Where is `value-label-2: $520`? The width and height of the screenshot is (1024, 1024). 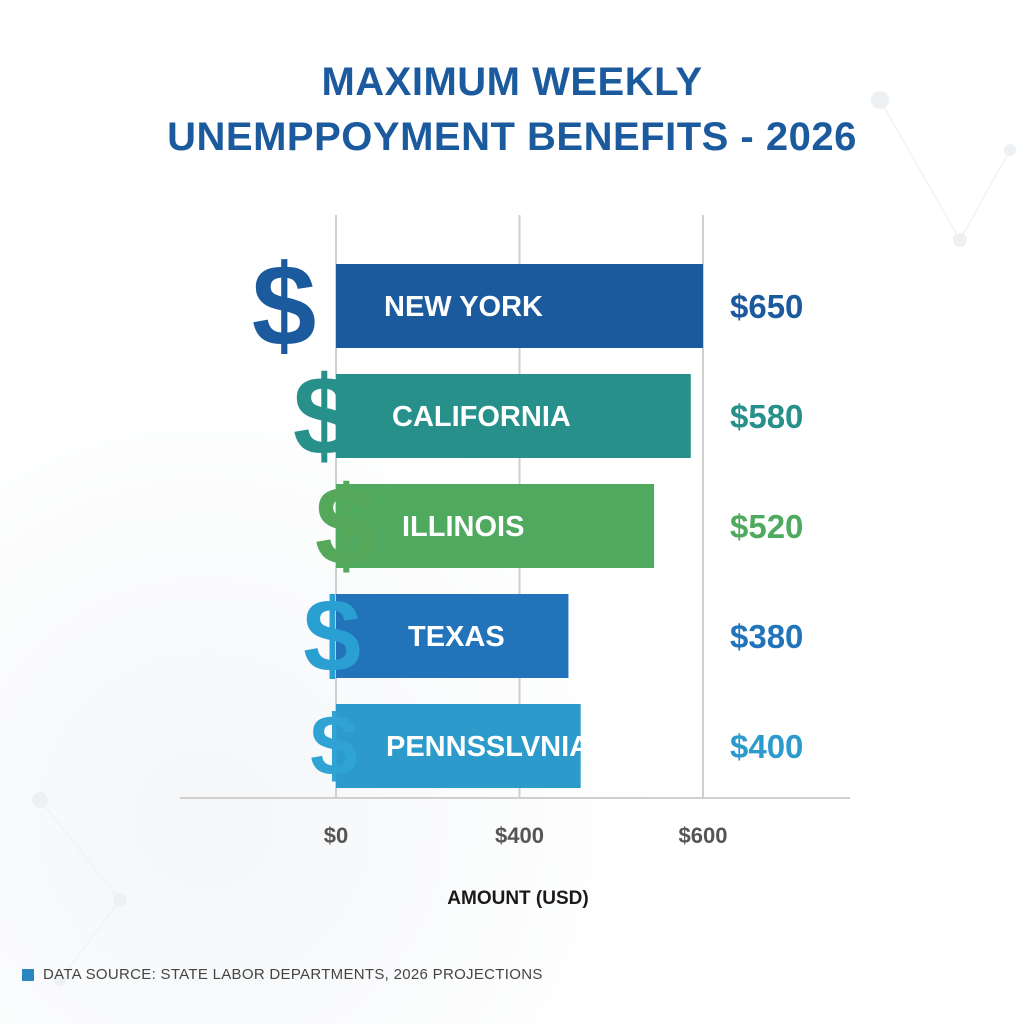
value-label-2: $520 is located at coordinates (766, 526).